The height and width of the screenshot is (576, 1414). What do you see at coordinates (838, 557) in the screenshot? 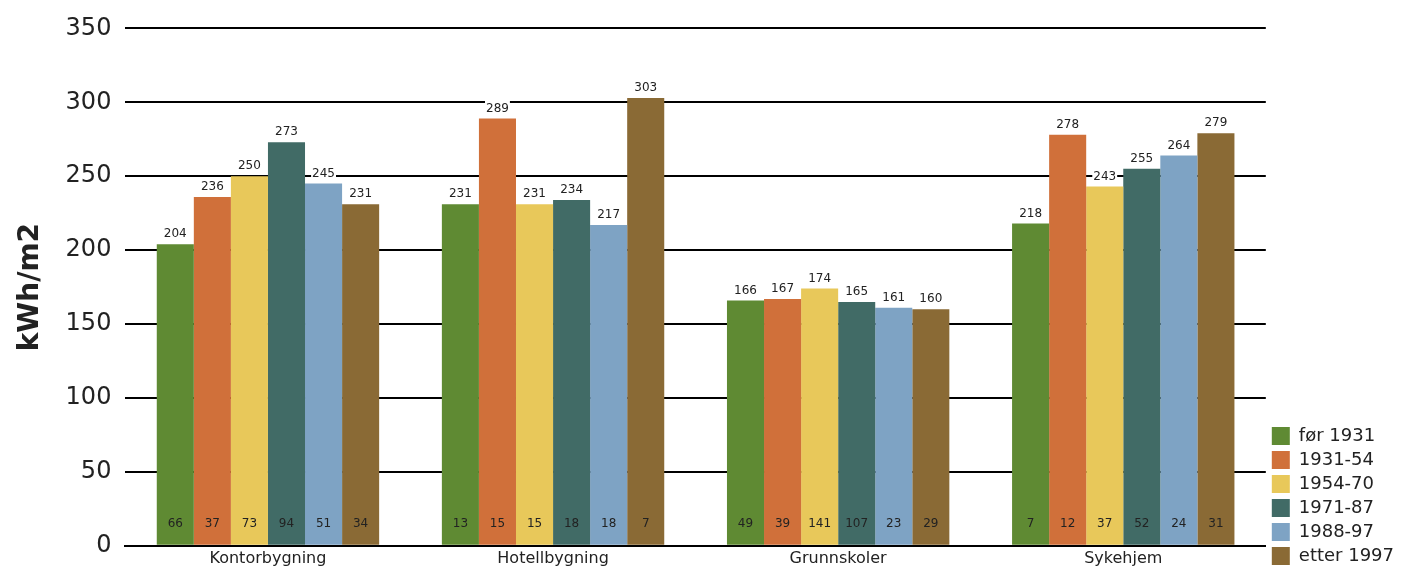
I see `x-tick-label: Grunnskoler` at bounding box center [838, 557].